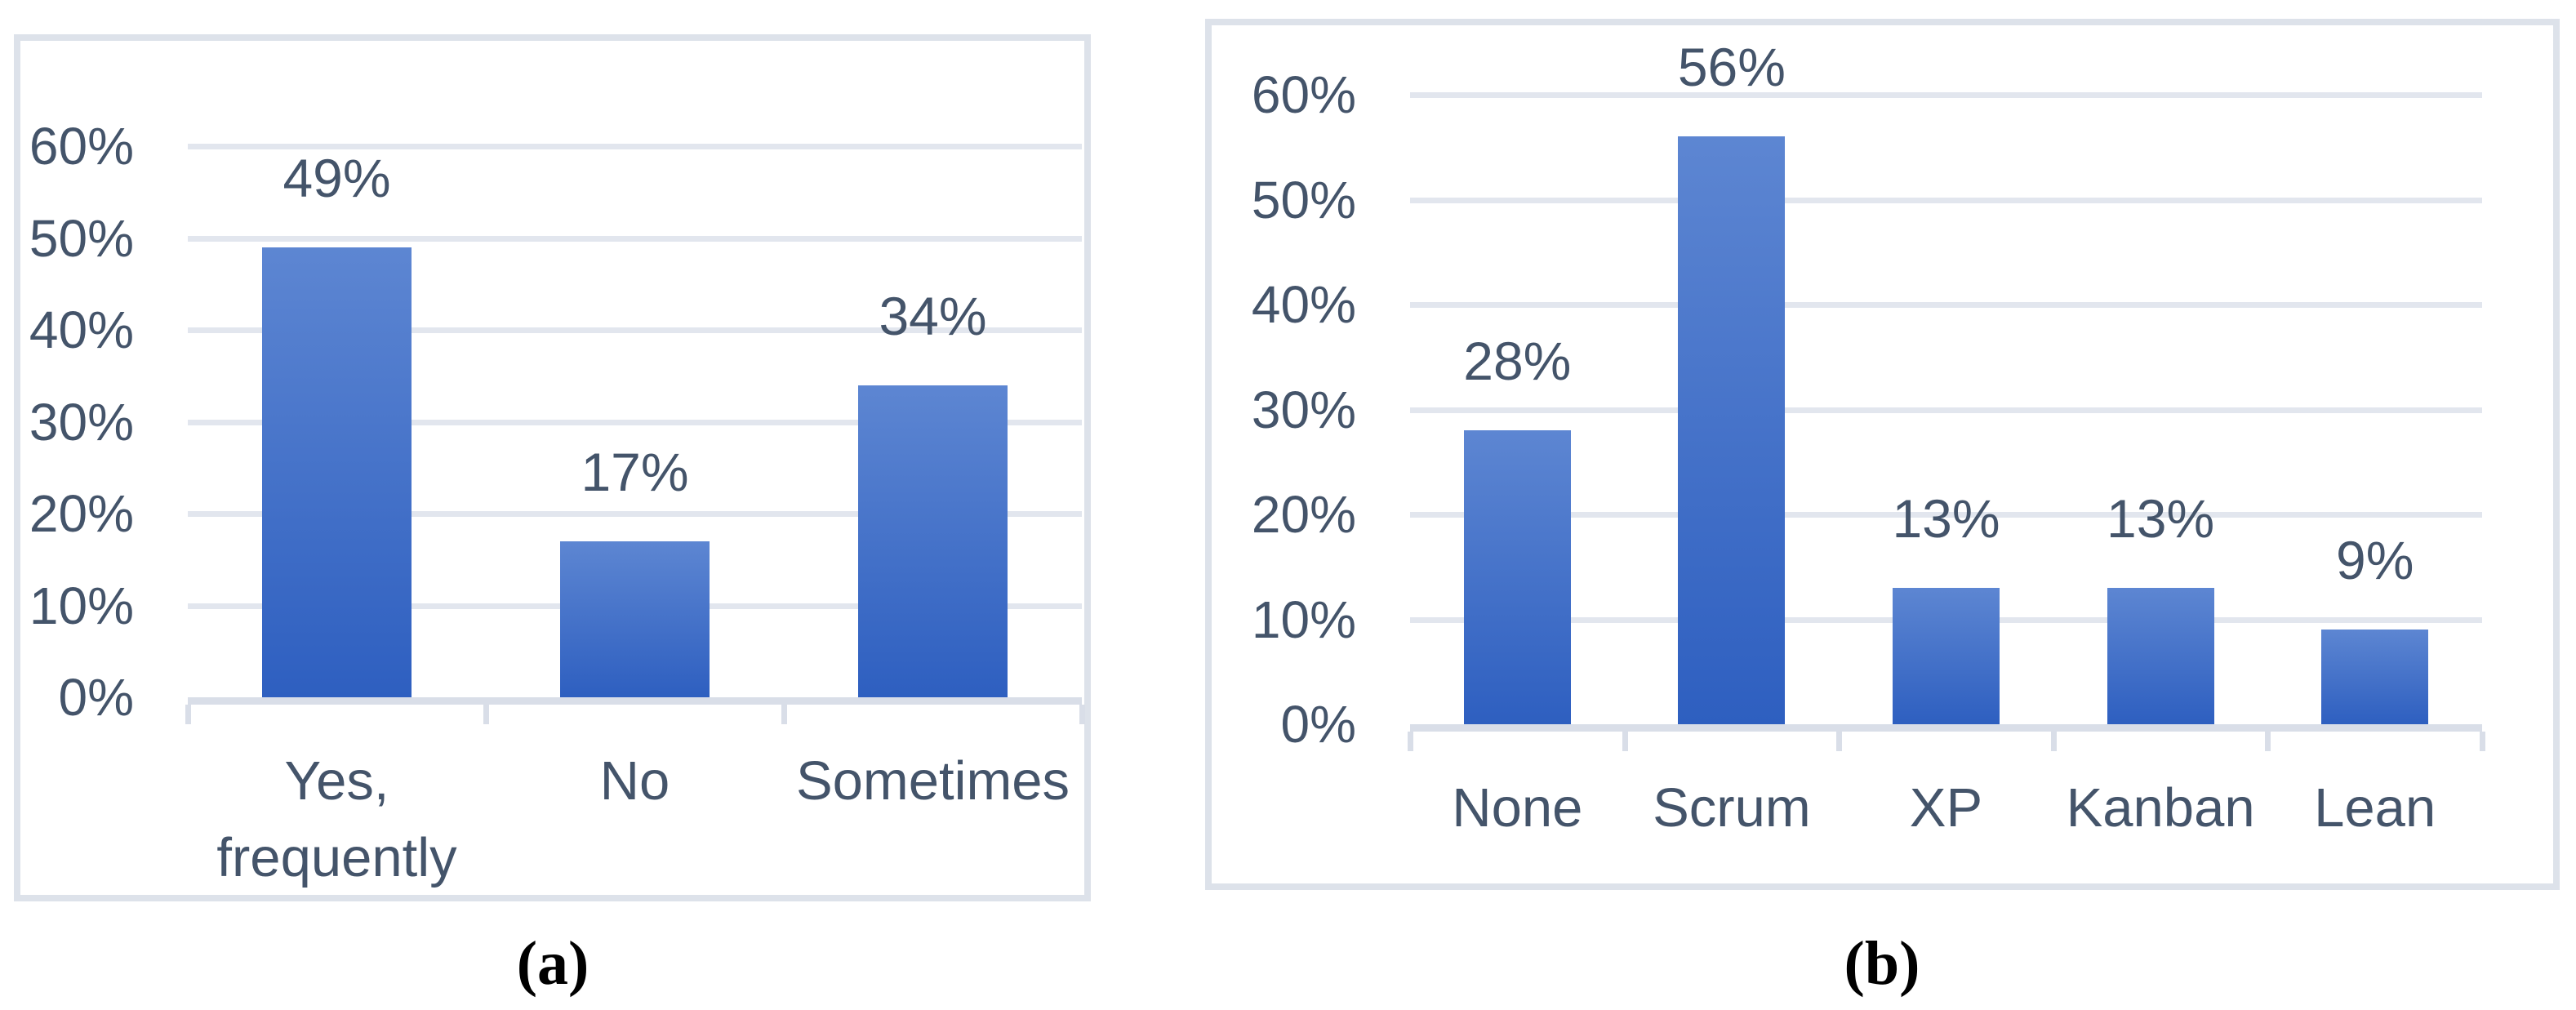 The height and width of the screenshot is (1010, 2576). I want to click on chart-b-caption: (b), so click(1882, 963).